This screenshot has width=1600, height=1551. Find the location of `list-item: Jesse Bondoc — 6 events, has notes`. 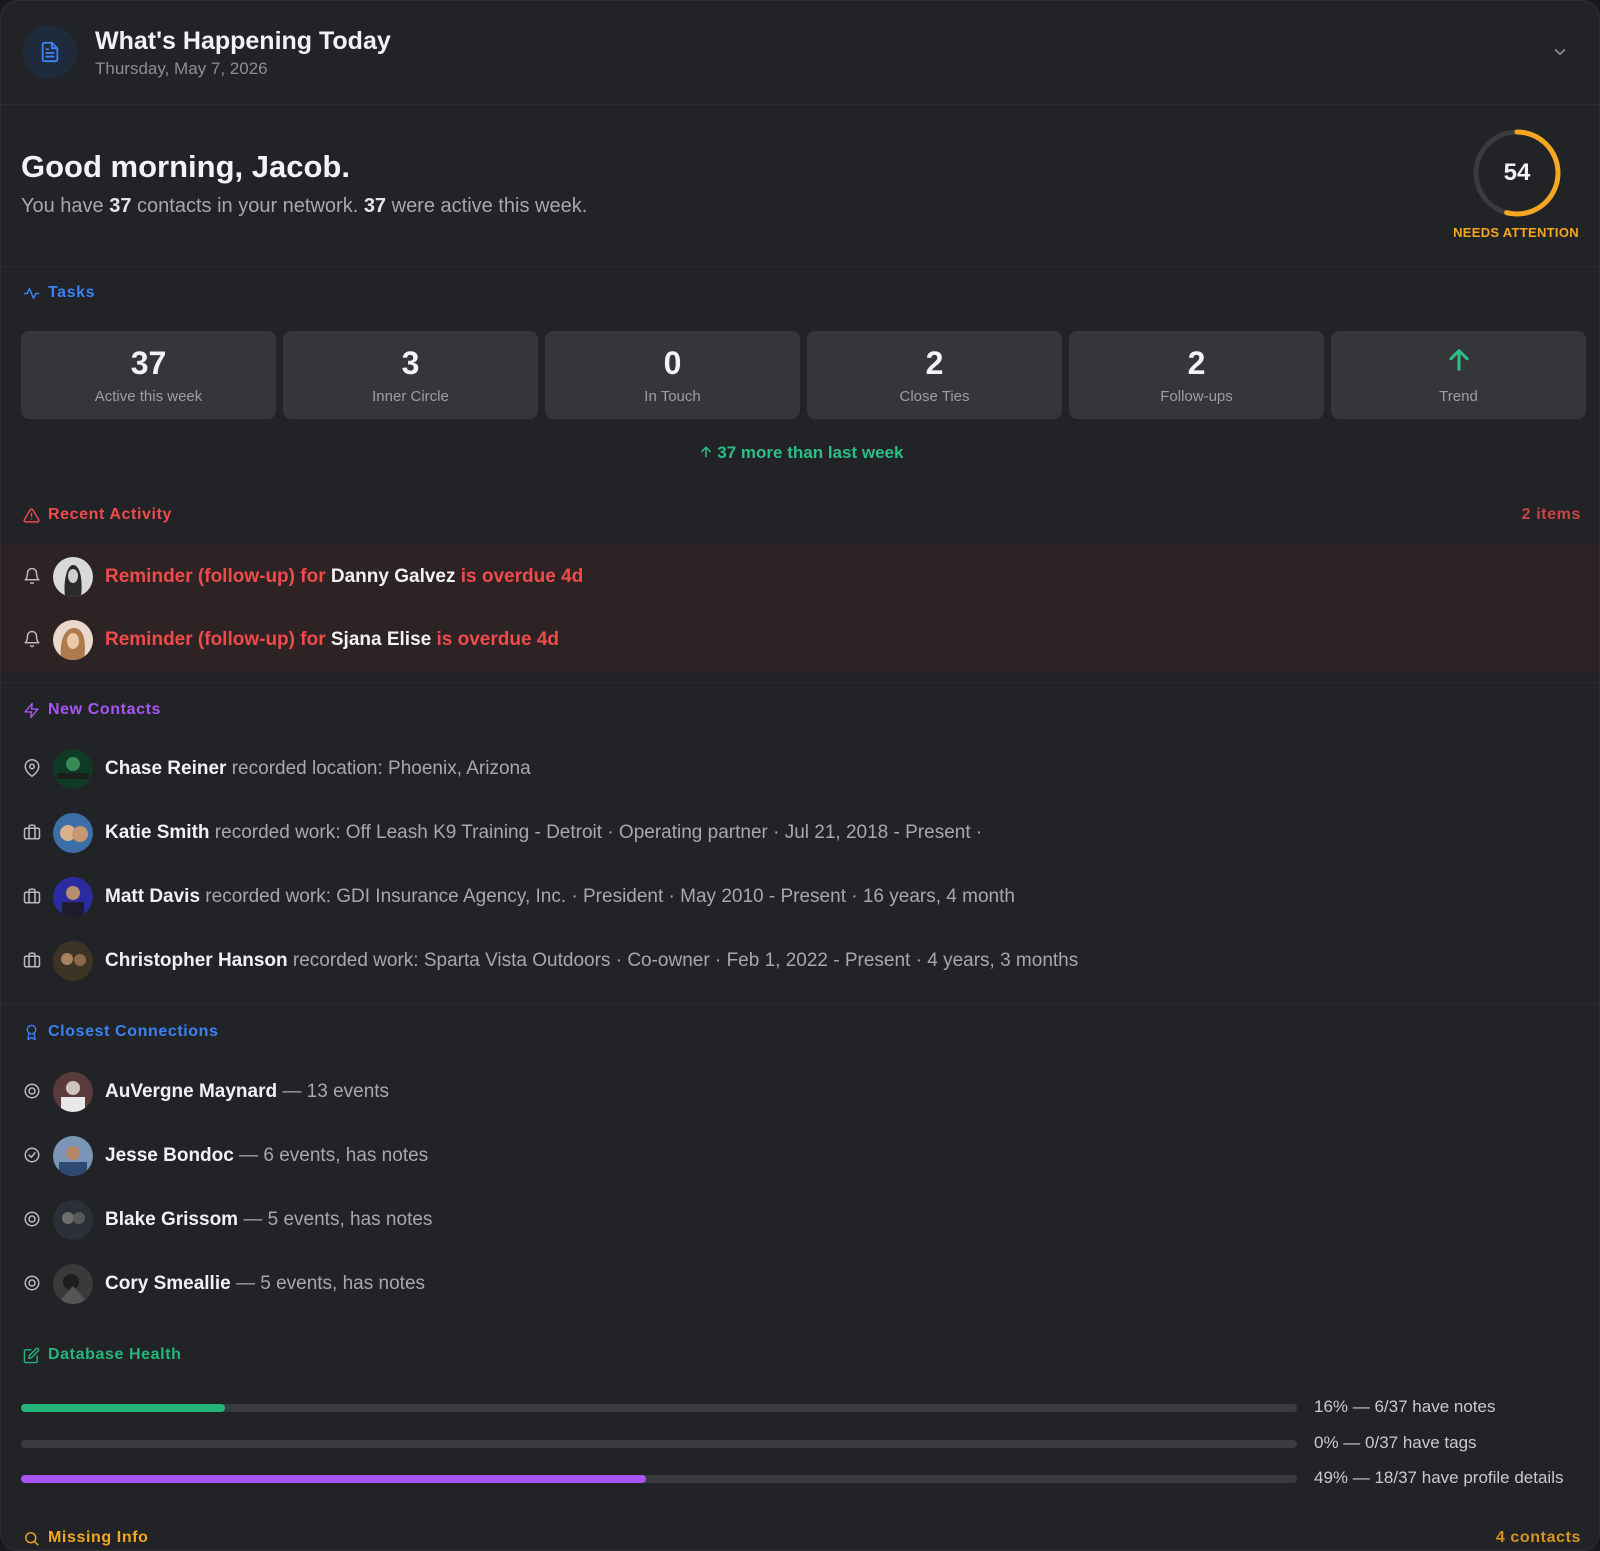

list-item: Jesse Bondoc — 6 events, has notes is located at coordinates (800, 1156).